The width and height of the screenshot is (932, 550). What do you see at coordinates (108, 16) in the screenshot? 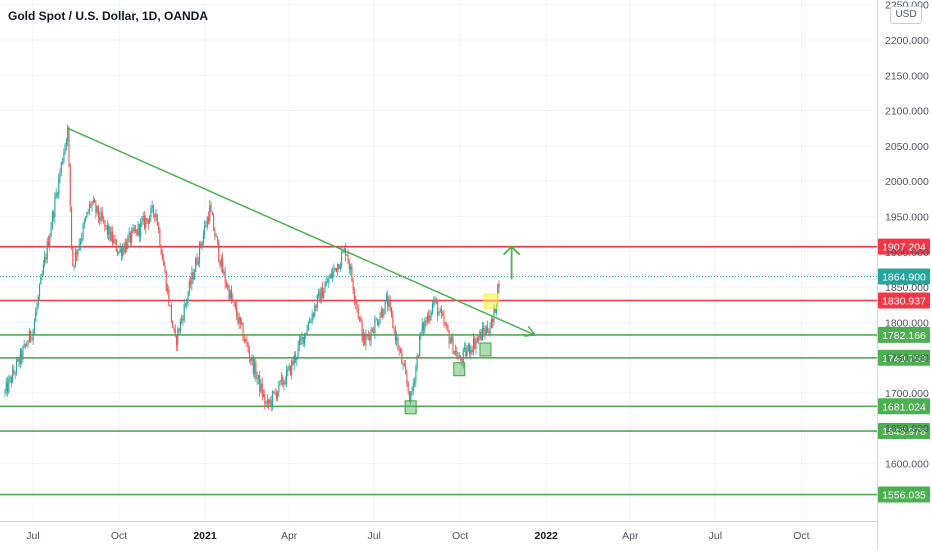
I see `chart-title: Gold Spot / U.S. Dollar, 1D, OANDA` at bounding box center [108, 16].